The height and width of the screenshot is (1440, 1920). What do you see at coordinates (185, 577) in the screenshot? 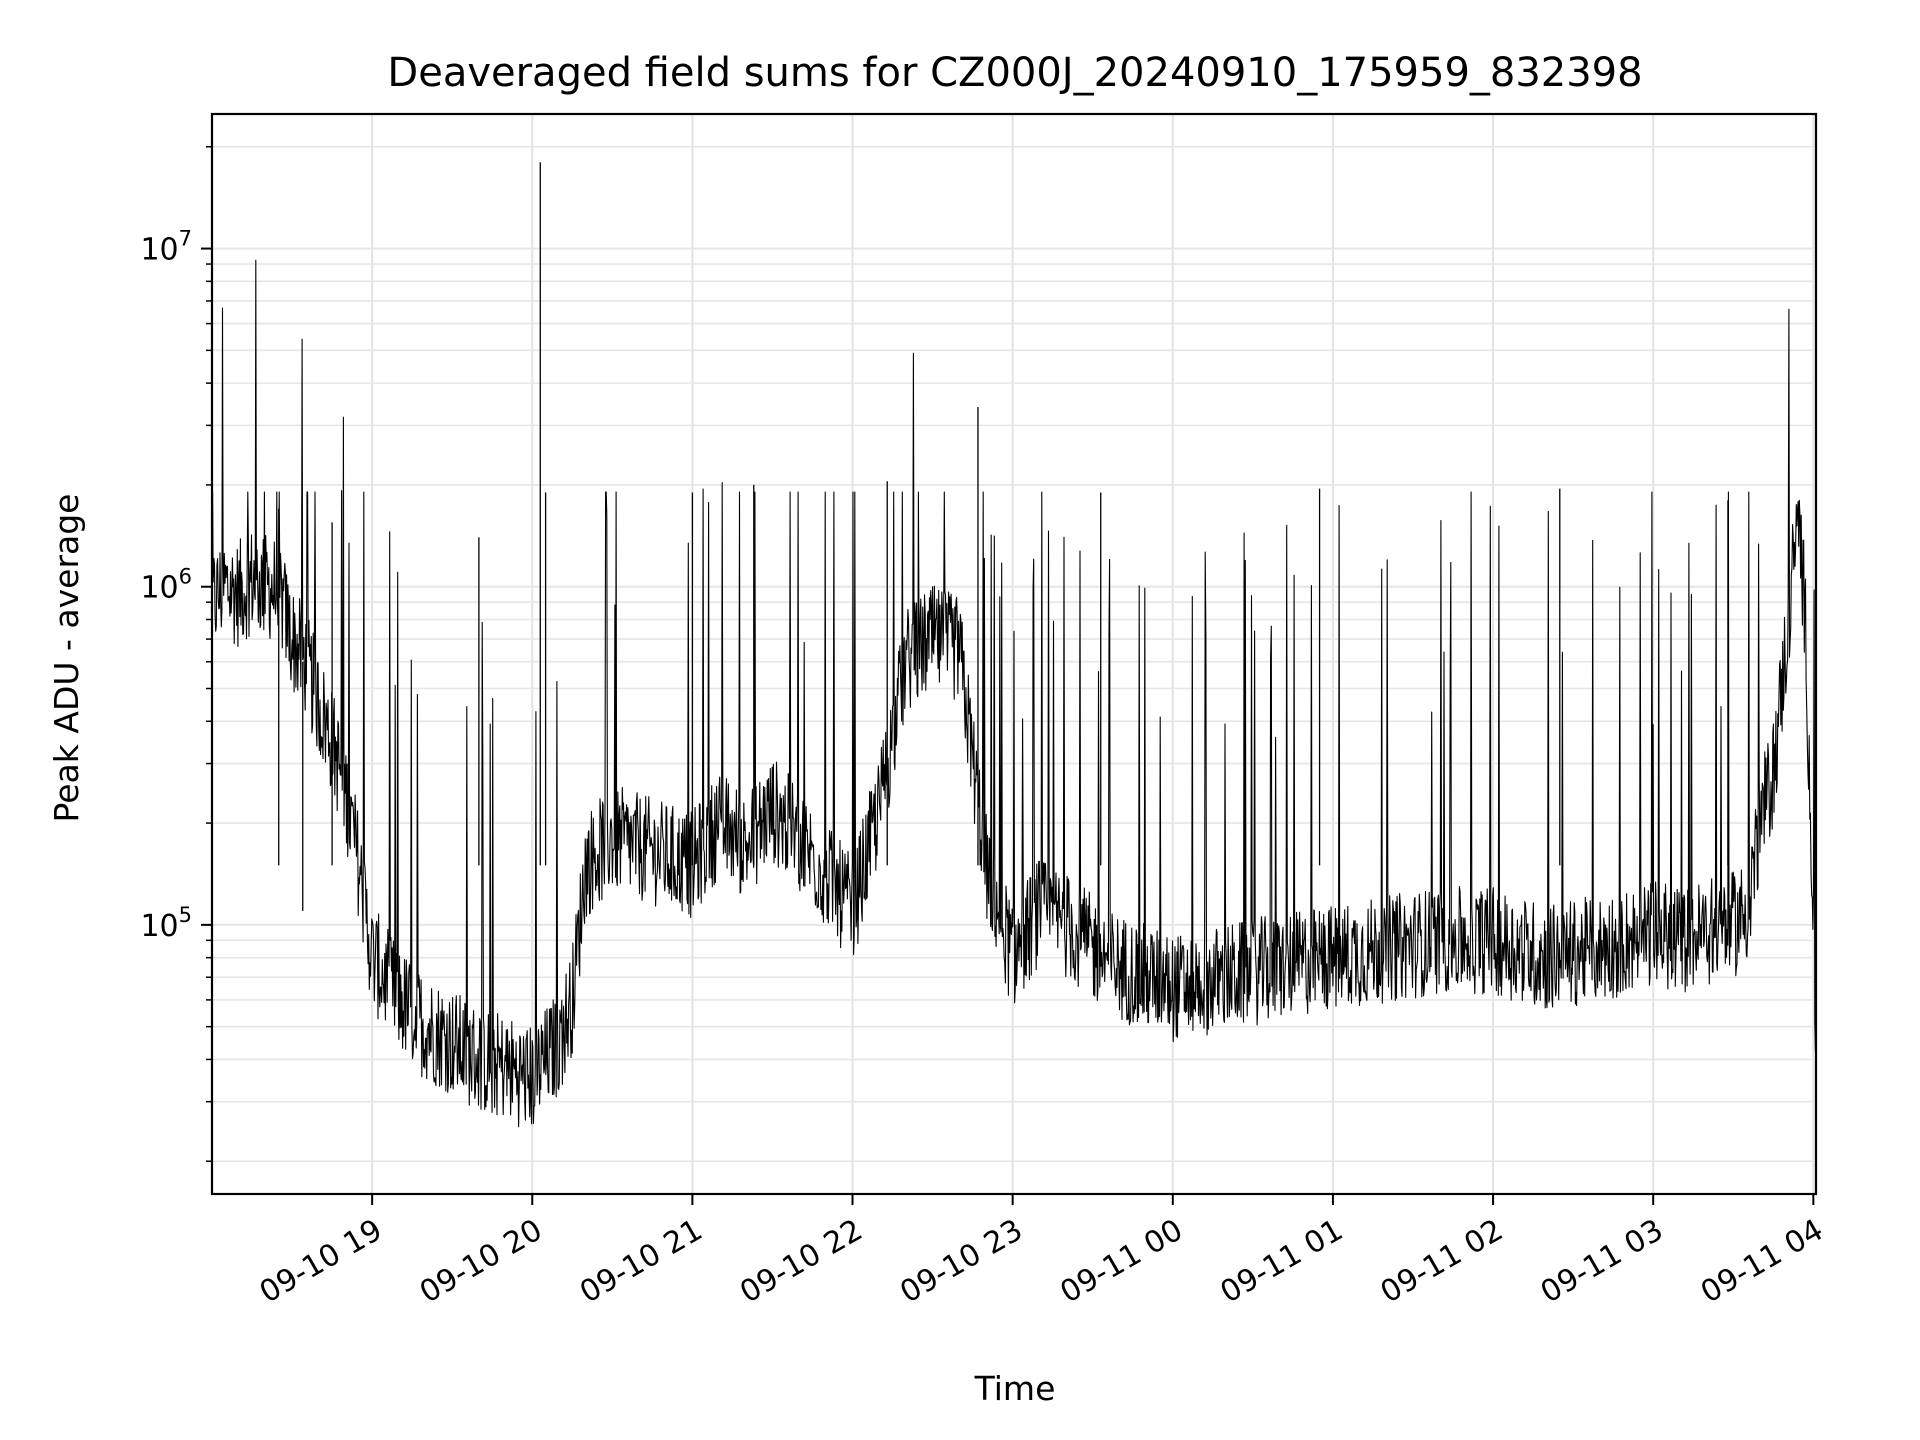
I see `y-tick-exponent: 6` at bounding box center [185, 577].